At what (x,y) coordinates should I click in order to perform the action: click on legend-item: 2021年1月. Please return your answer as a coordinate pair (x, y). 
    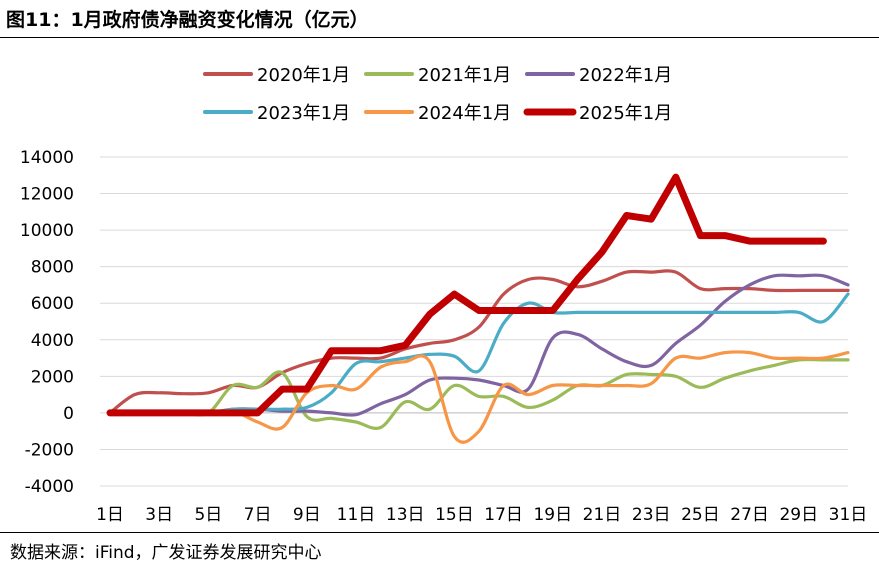
    Looking at the image, I should click on (437, 75).